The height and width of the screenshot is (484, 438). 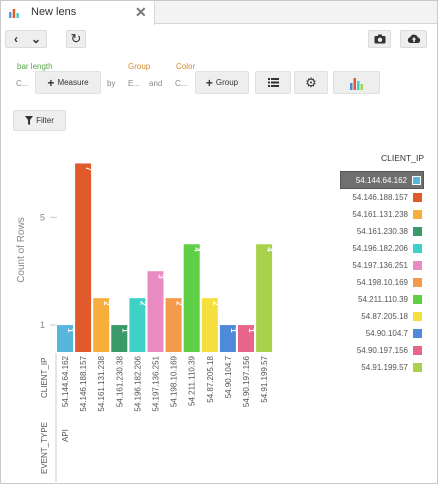 I want to click on legend-item-label: 54.87.205.18, so click(x=384, y=316).